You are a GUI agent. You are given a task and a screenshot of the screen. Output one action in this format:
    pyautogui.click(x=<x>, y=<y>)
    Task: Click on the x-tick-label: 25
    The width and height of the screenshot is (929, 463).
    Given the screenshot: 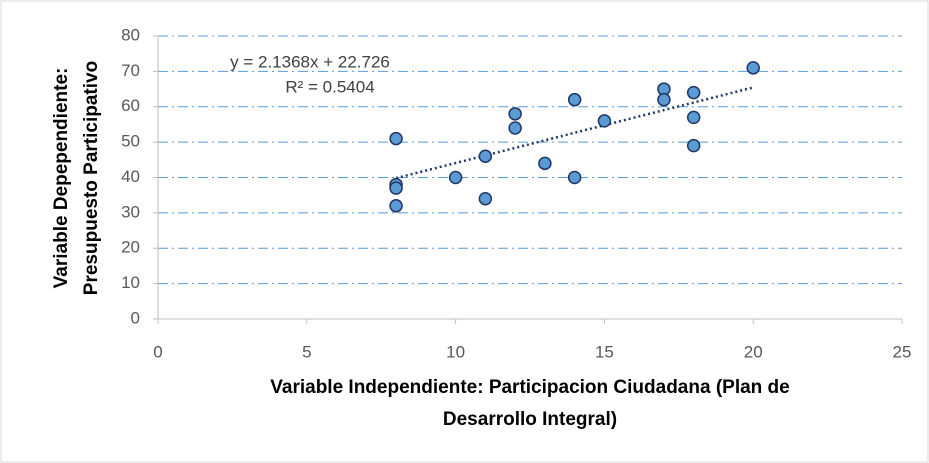 What is the action you would take?
    pyautogui.click(x=902, y=351)
    